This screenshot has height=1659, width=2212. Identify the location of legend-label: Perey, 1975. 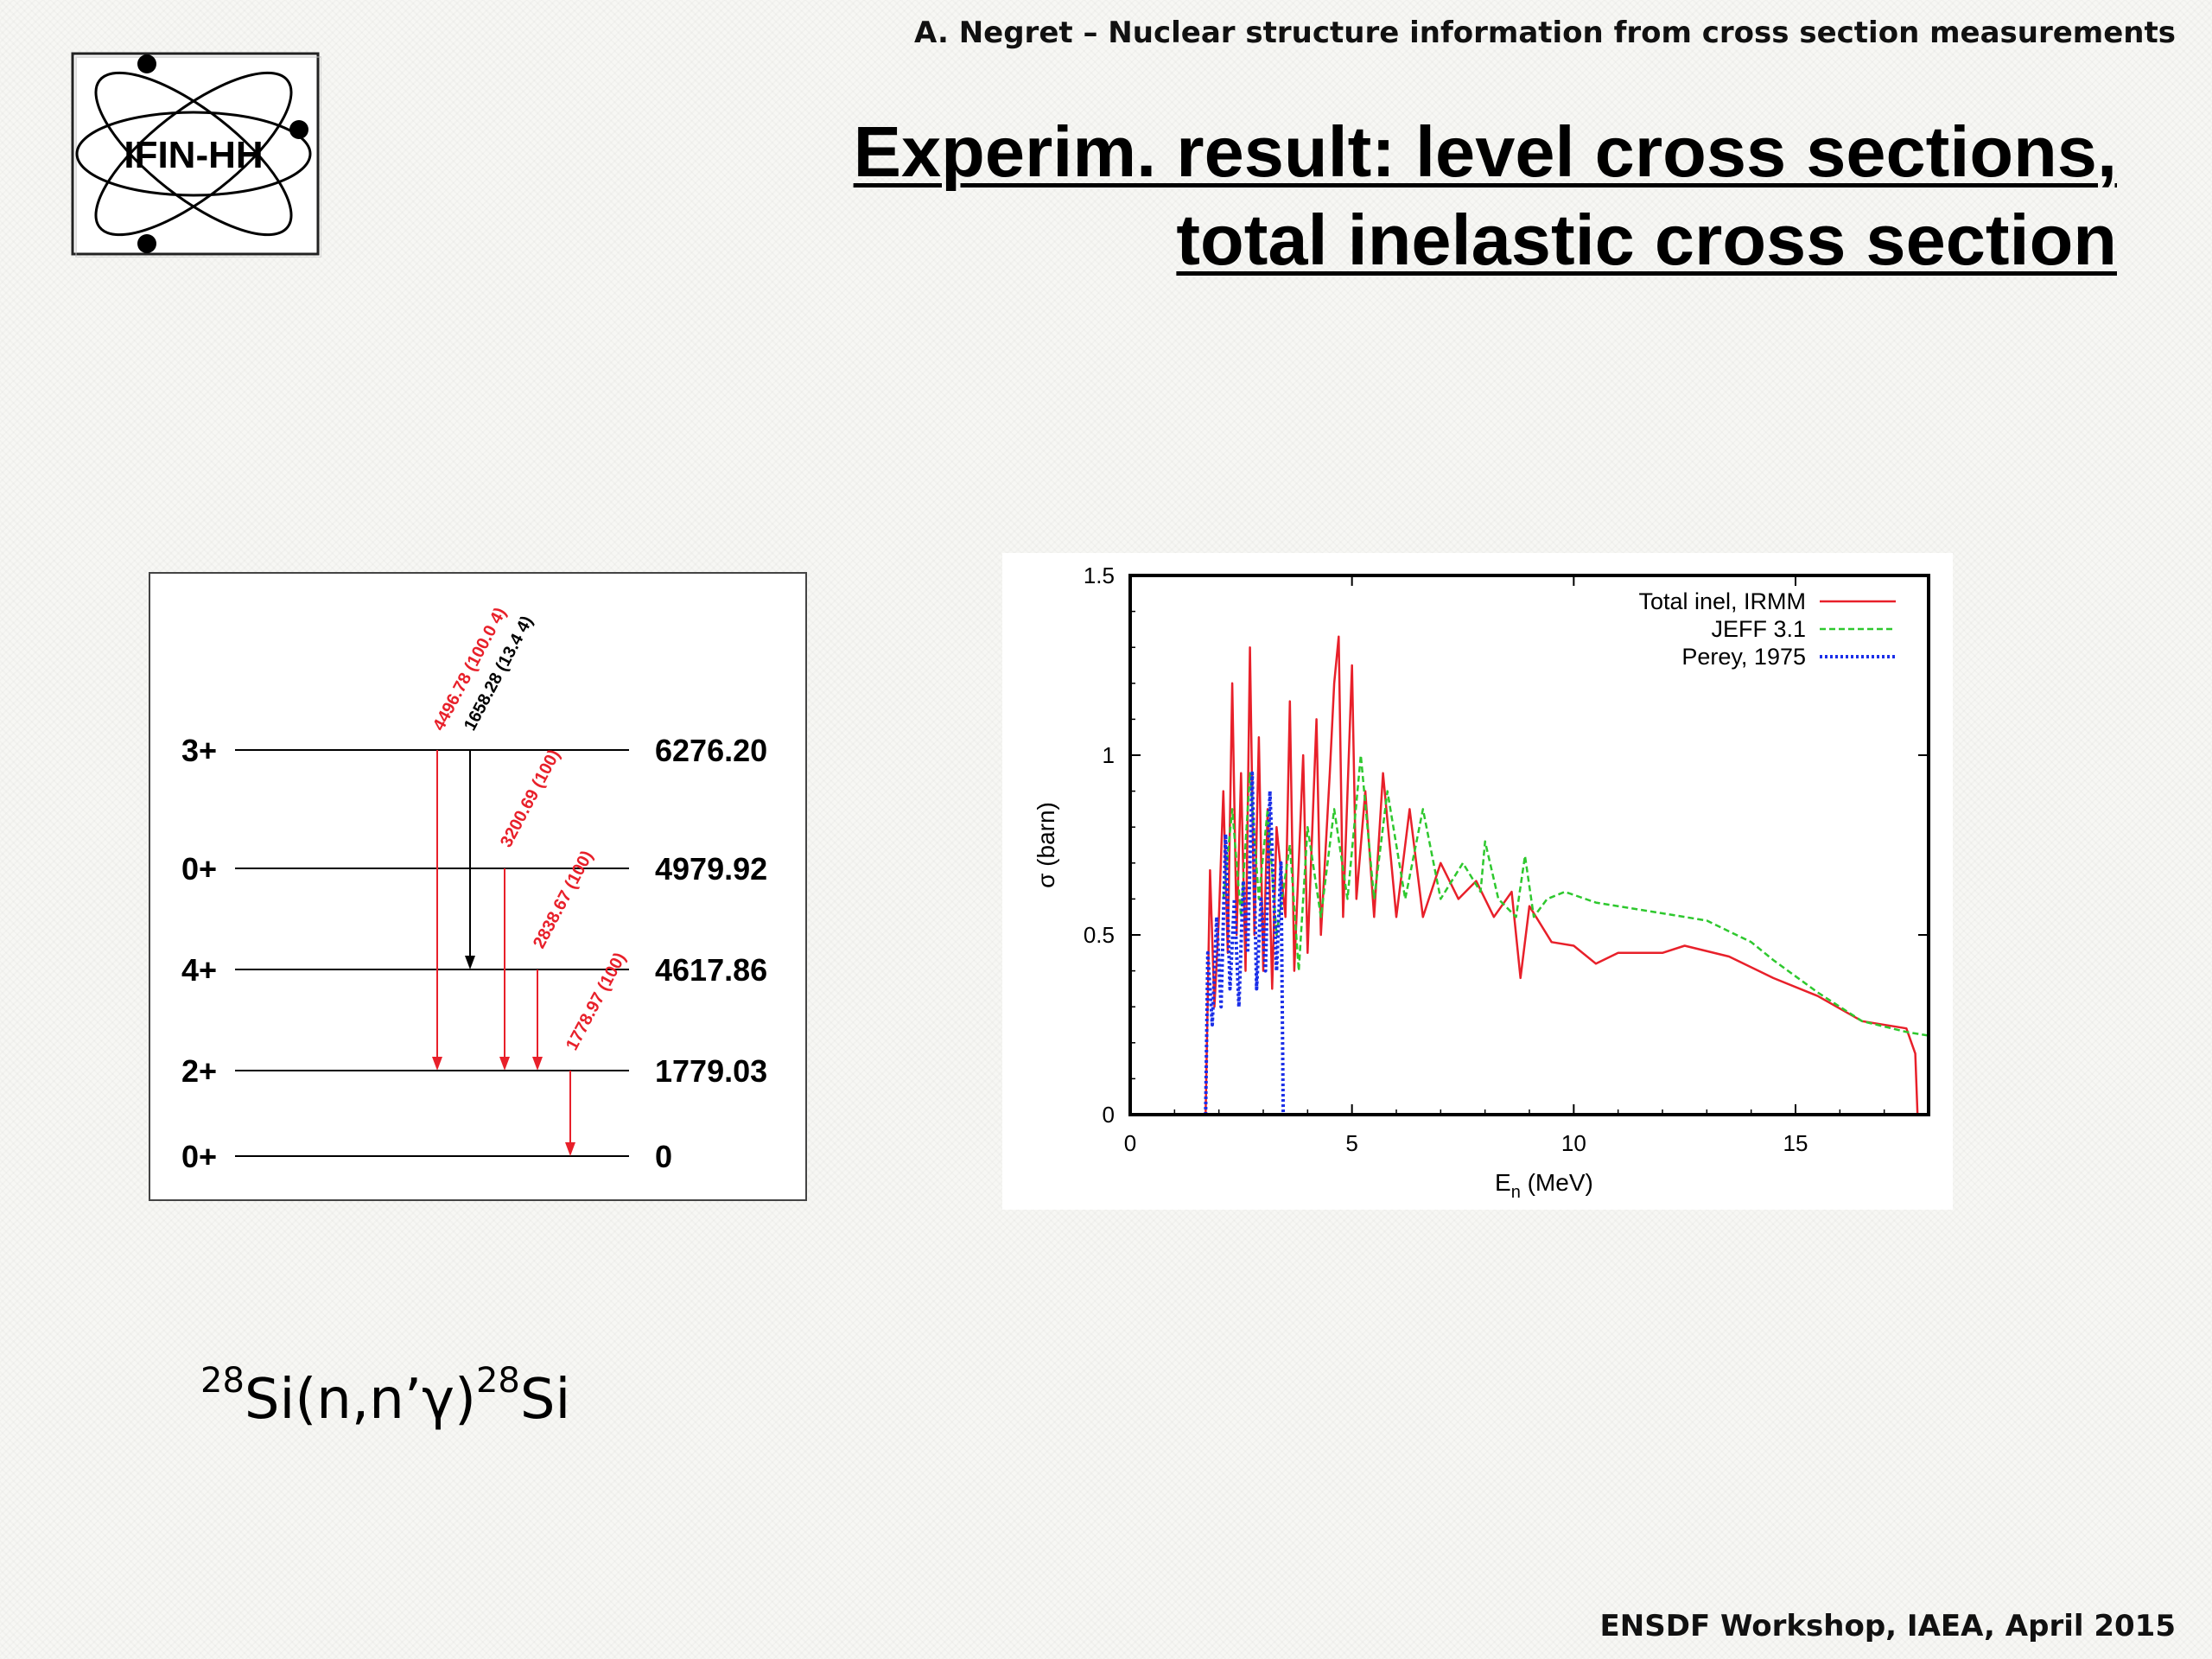
(1743, 657).